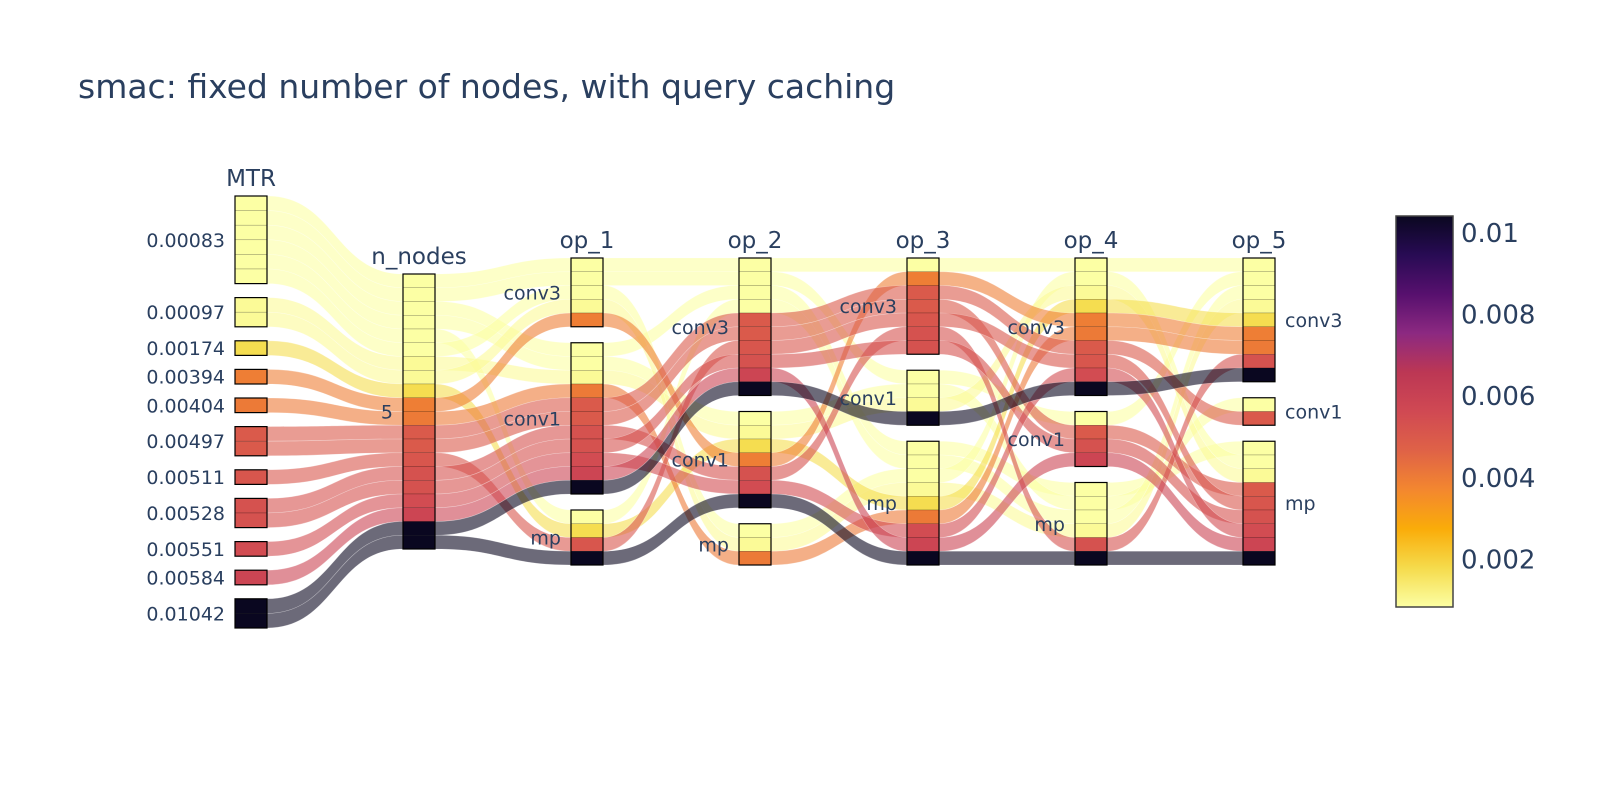 Image resolution: width=1600 pixels, height=800 pixels. I want to click on category-block-op-4-conv1, so click(1091, 439).